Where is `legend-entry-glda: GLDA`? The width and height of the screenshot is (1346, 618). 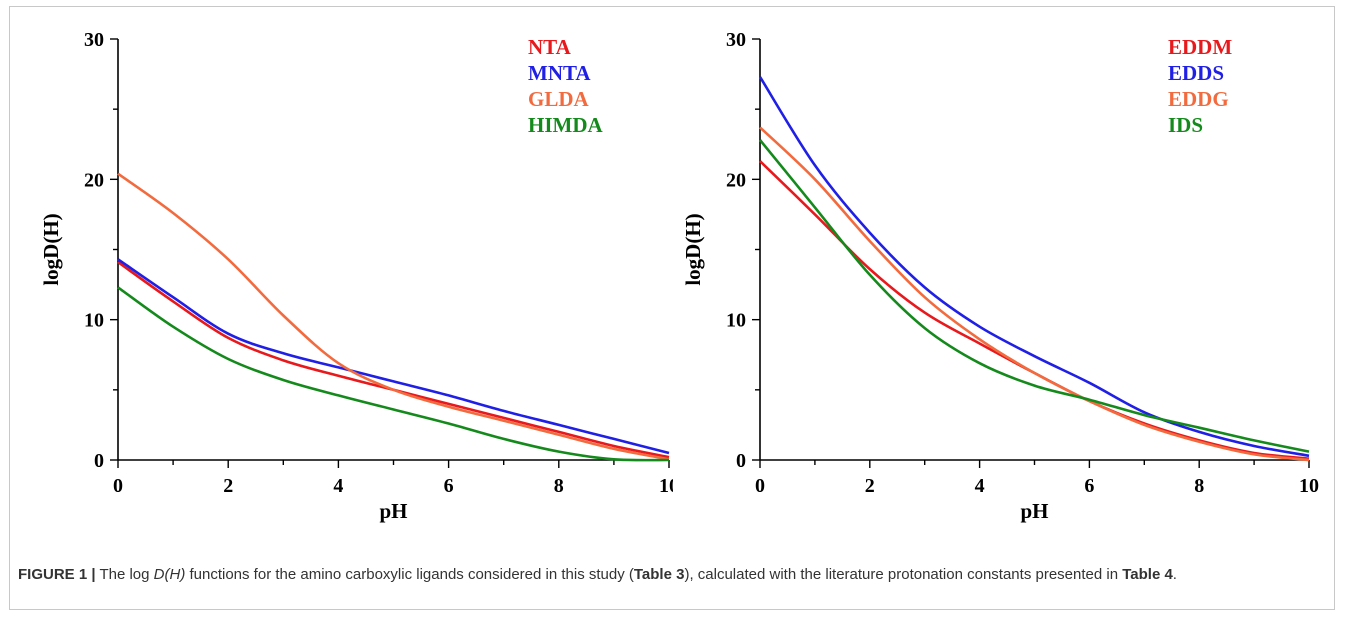
legend-entry-glda: GLDA is located at coordinates (559, 99).